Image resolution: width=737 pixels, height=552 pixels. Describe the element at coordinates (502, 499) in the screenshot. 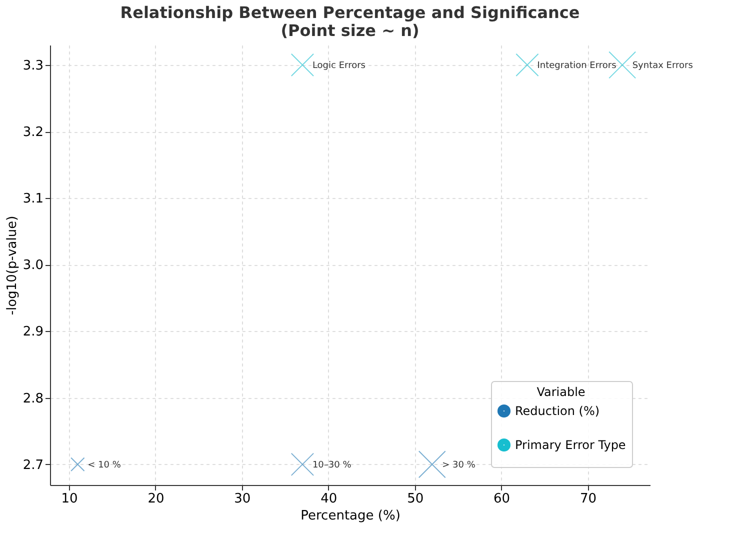

I see `x-tick-label: 60` at that location.